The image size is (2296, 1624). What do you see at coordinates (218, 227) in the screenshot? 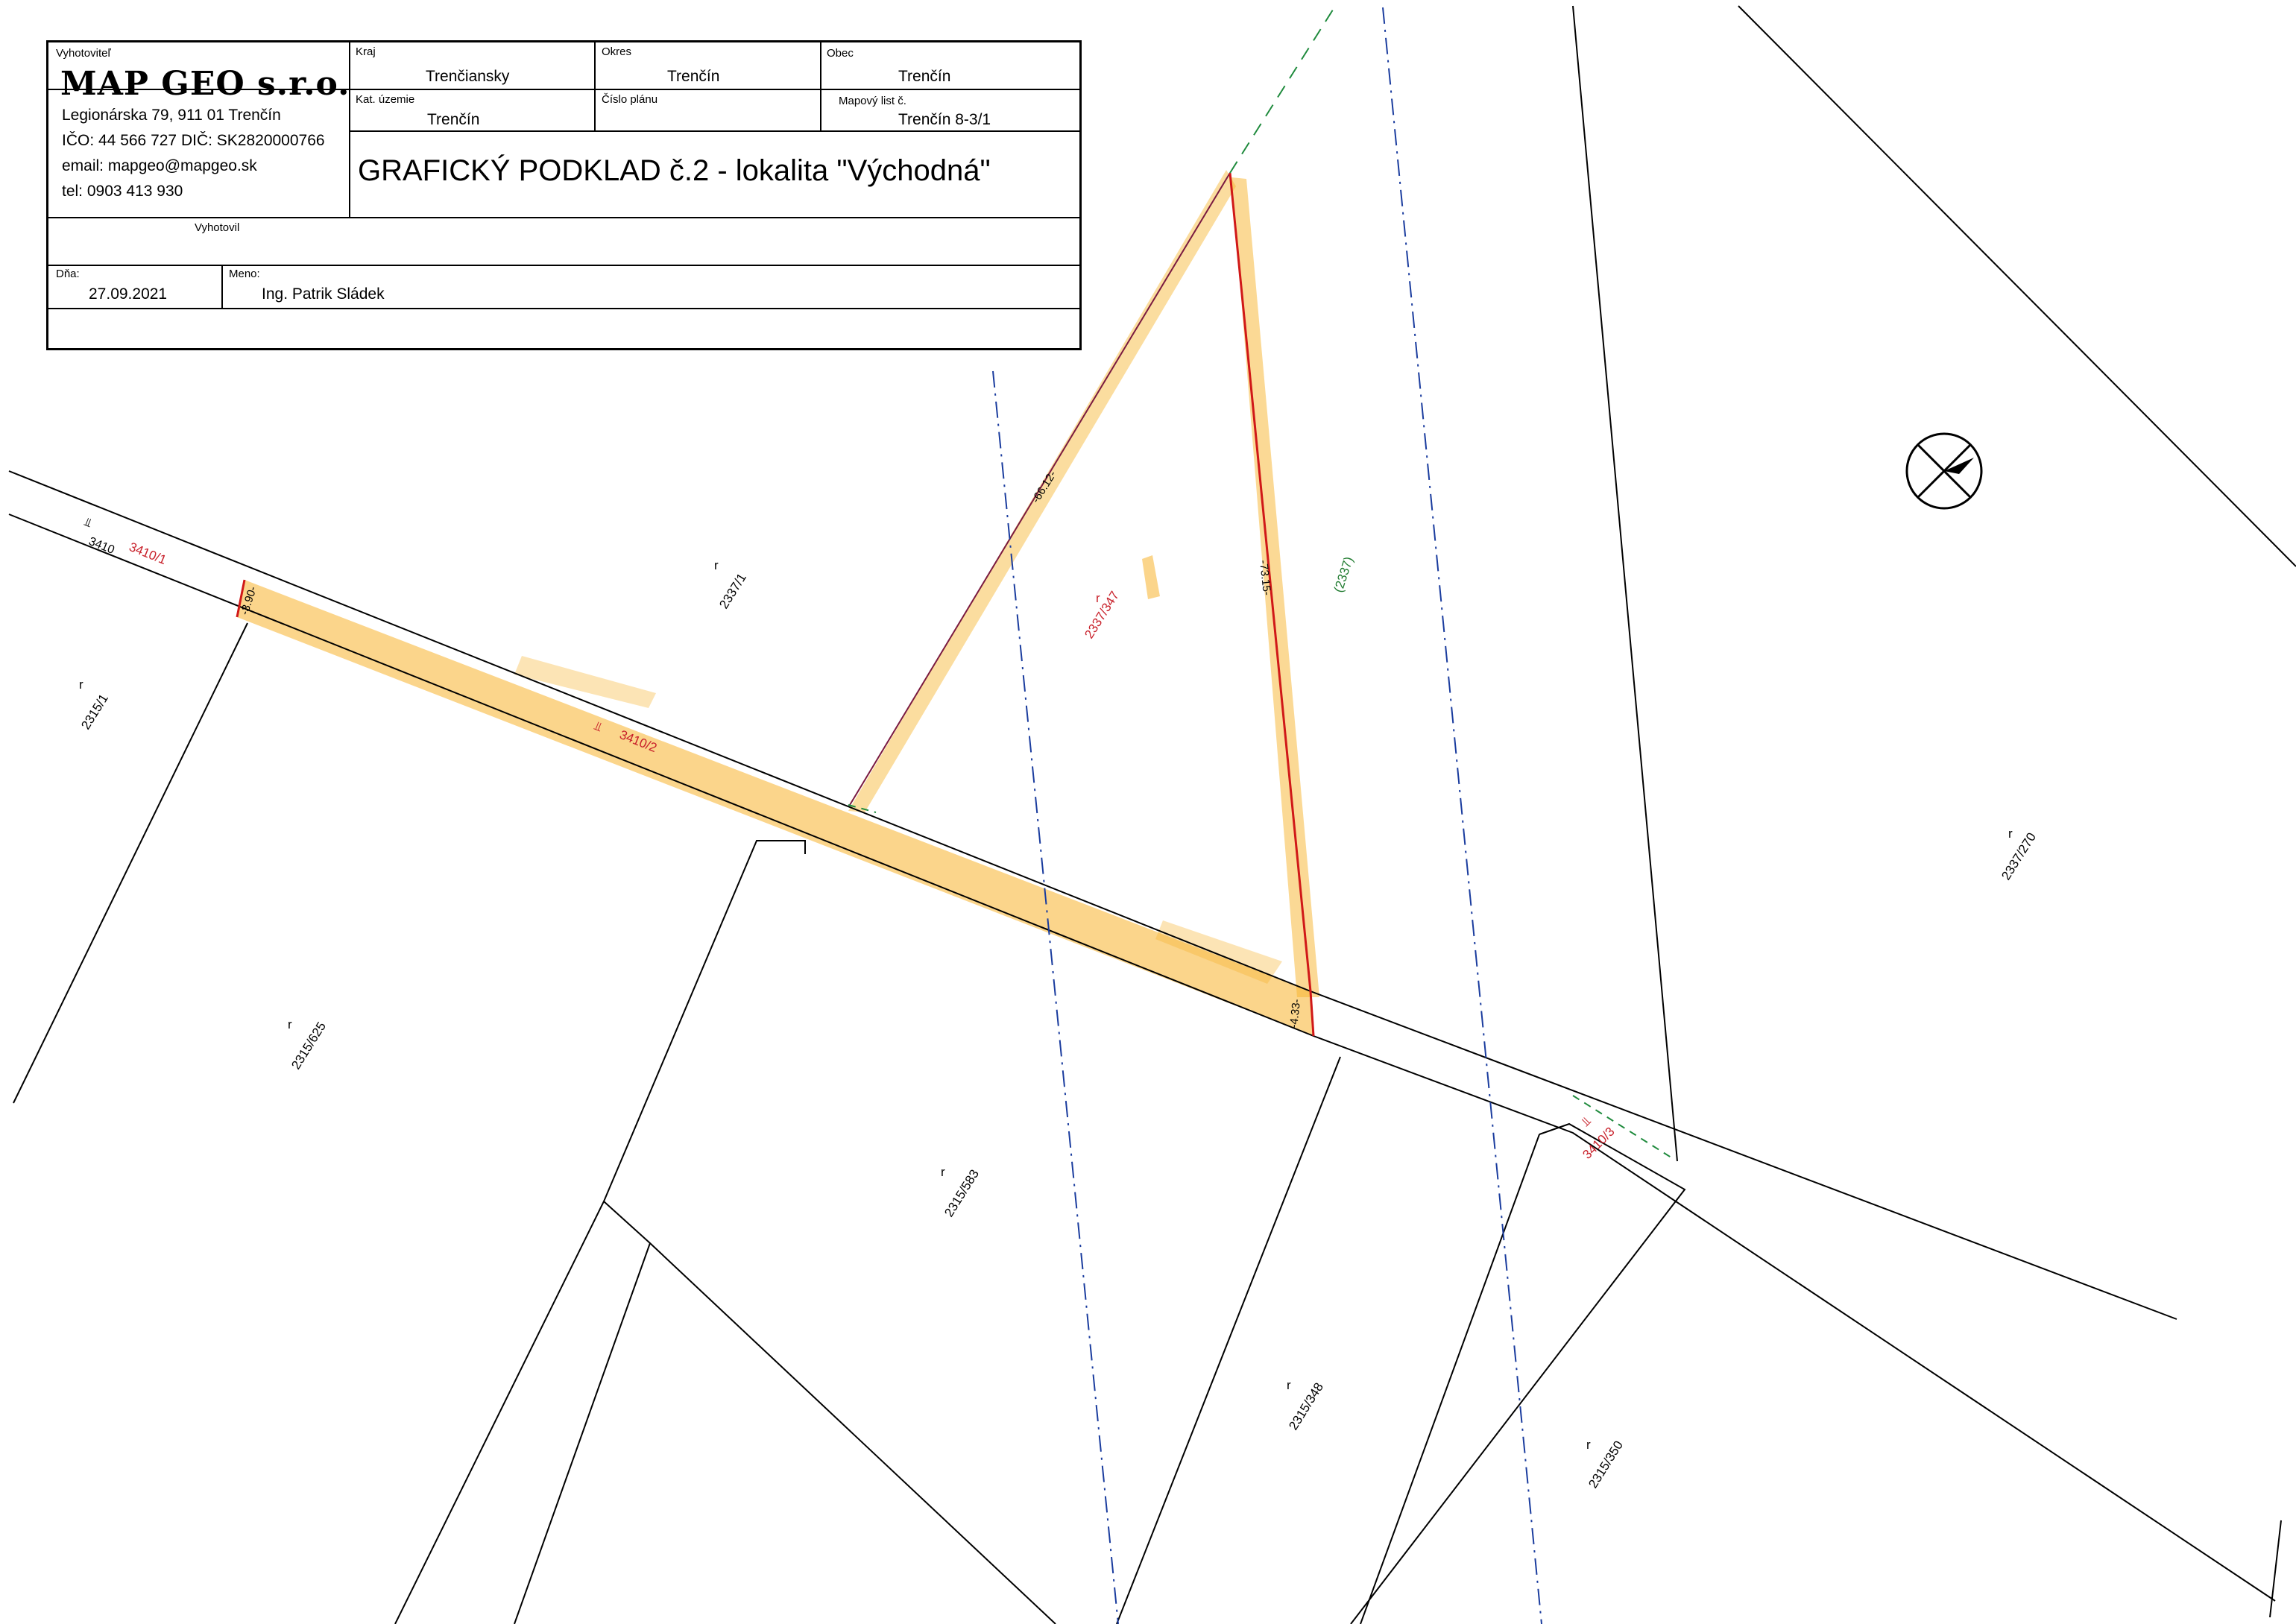
I see `vyhotovil-label: Vyhotovil` at bounding box center [218, 227].